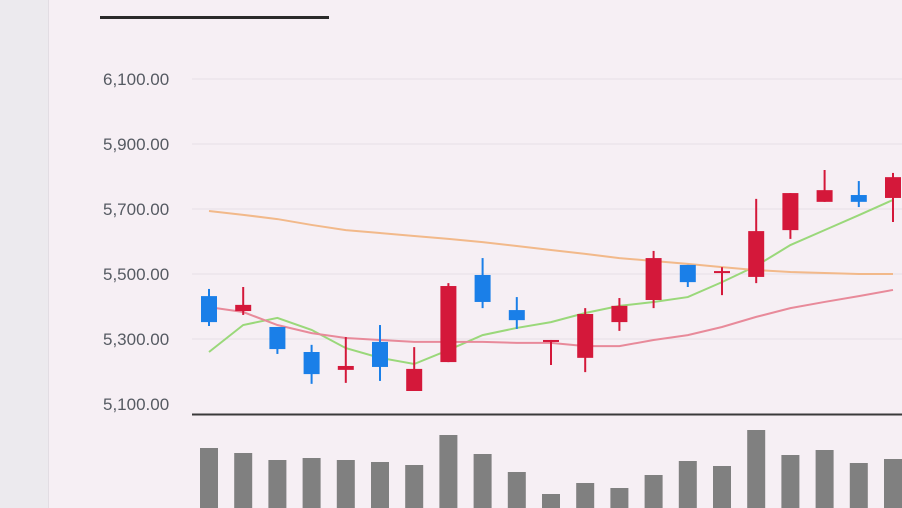 The width and height of the screenshot is (902, 508). Describe the element at coordinates (136, 209) in the screenshot. I see `y-tick-label: 5,700.00` at that location.